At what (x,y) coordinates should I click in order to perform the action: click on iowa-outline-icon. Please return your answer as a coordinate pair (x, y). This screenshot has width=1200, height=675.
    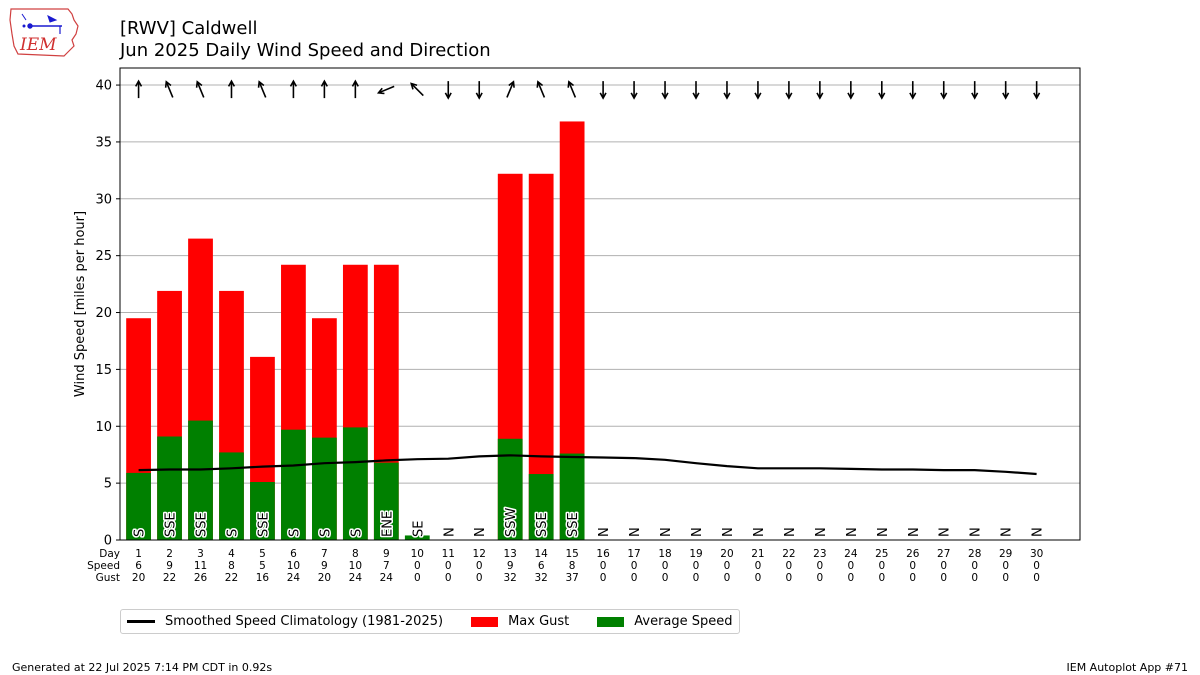
    Looking at the image, I should click on (44, 32).